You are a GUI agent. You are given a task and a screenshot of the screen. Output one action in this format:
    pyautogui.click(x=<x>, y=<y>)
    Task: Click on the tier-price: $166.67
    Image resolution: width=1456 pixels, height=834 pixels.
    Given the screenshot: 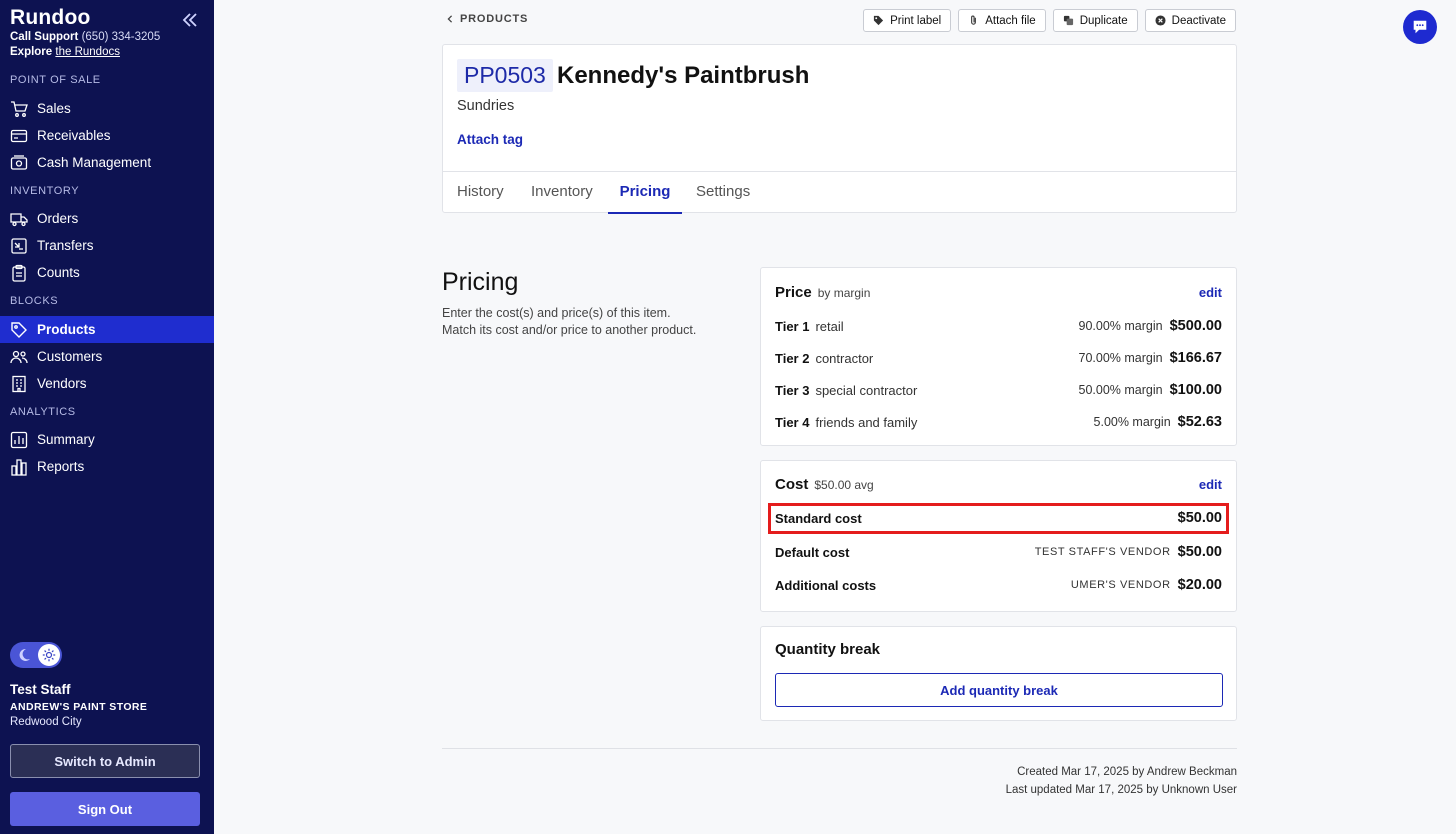 What is the action you would take?
    pyautogui.click(x=1195, y=358)
    